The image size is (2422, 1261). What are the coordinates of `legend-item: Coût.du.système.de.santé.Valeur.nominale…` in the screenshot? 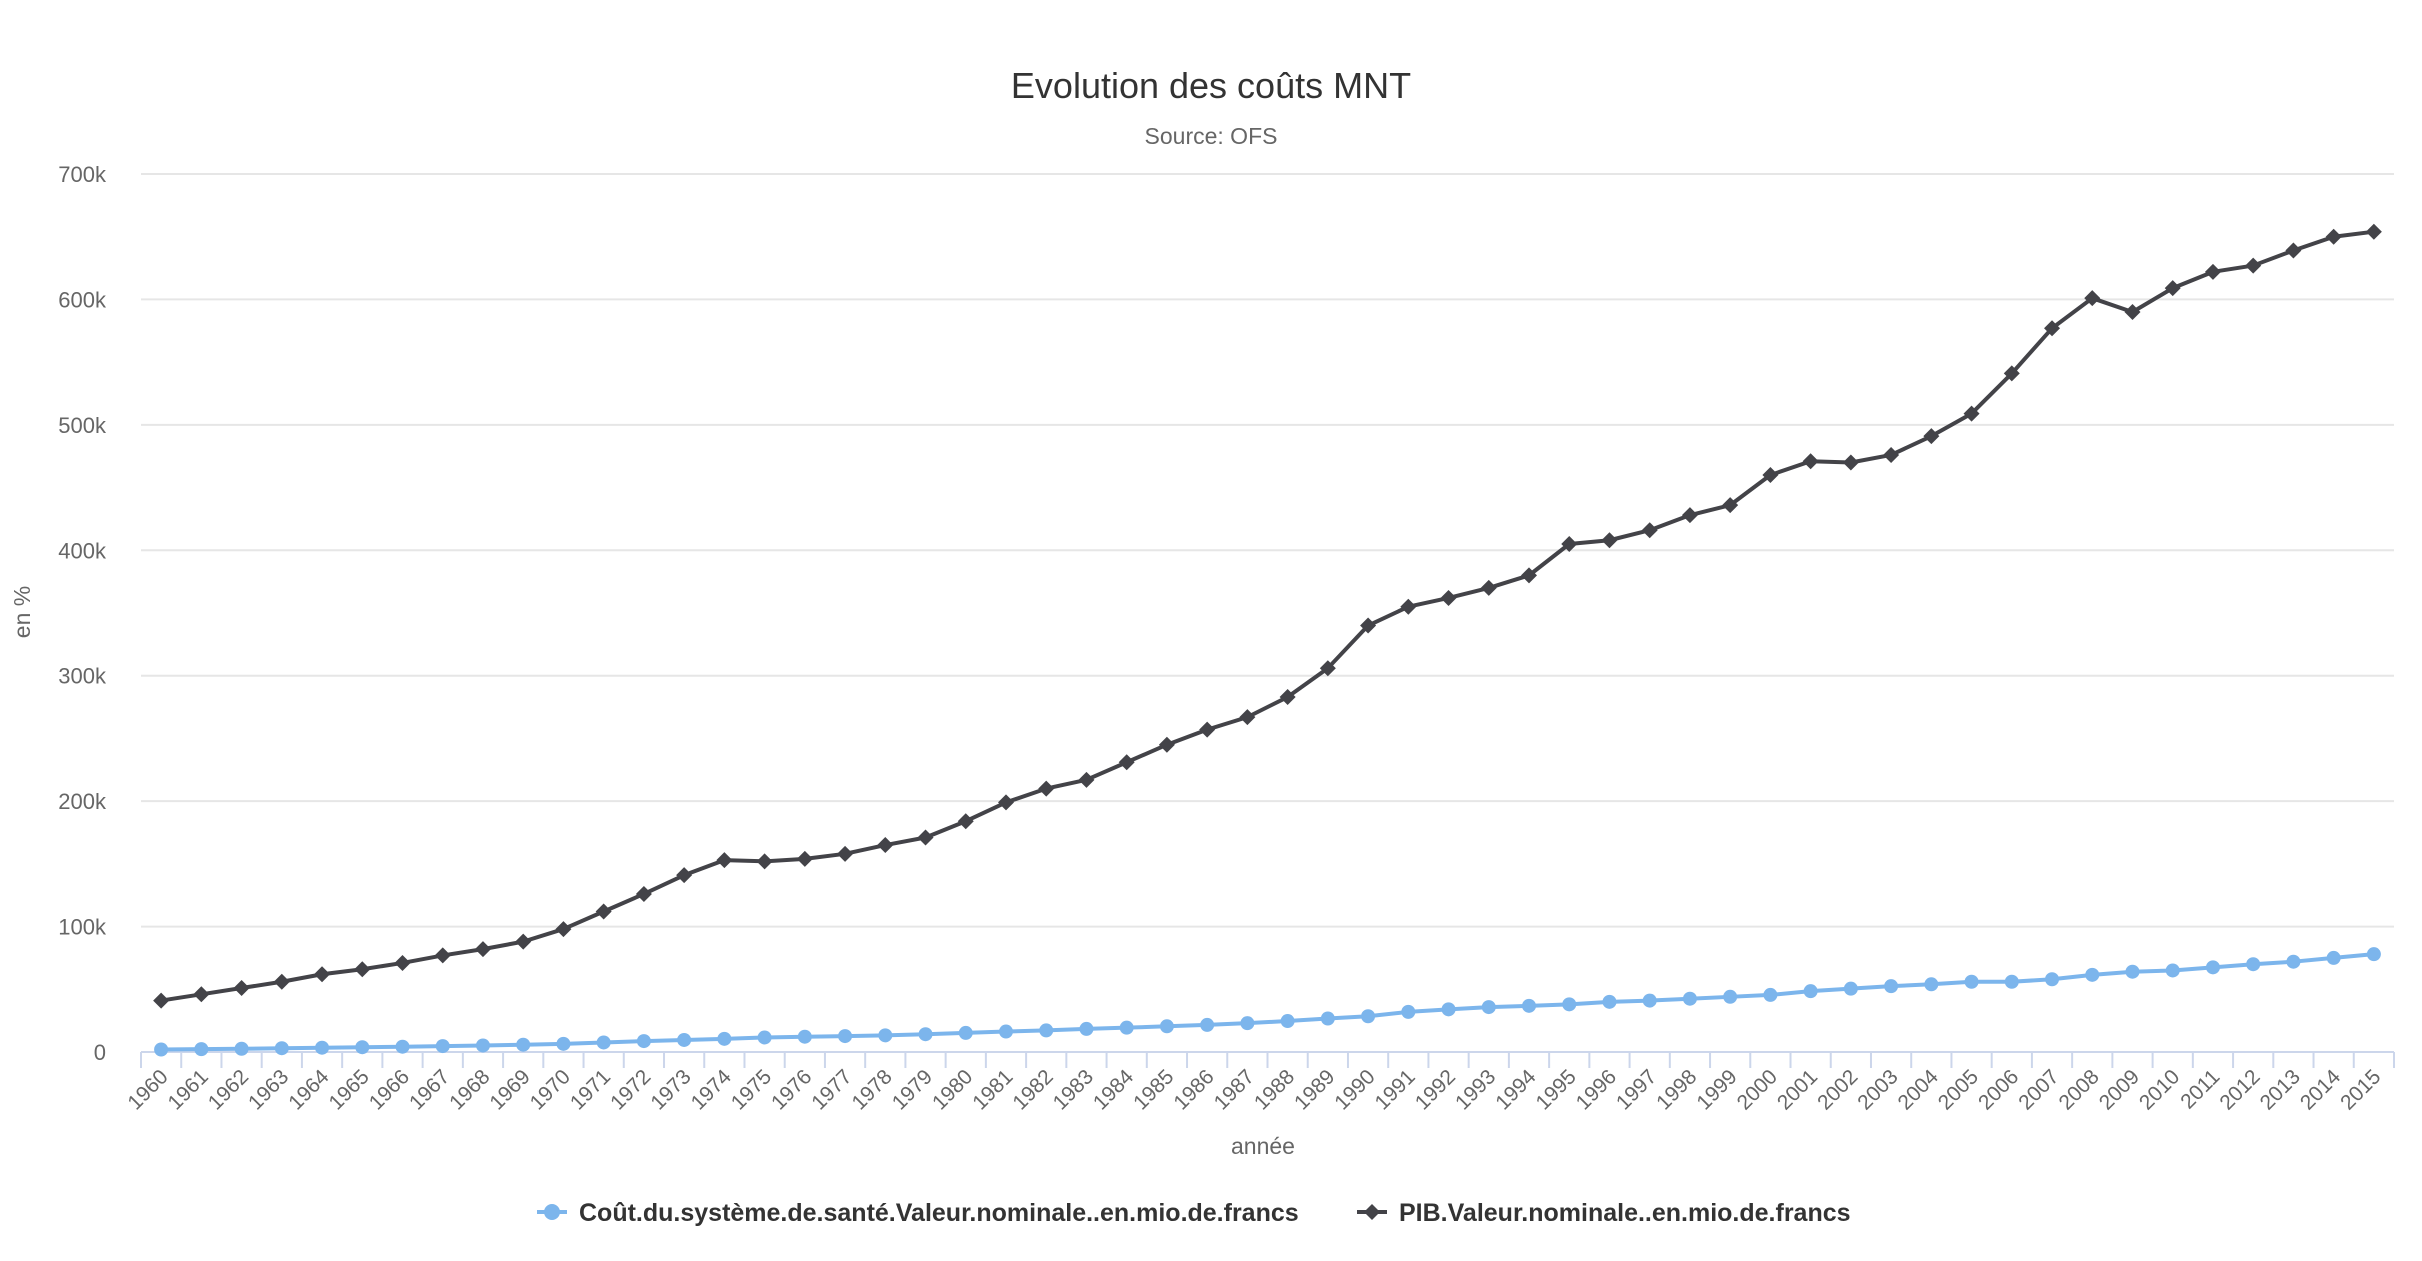 It's located at (918, 1213).